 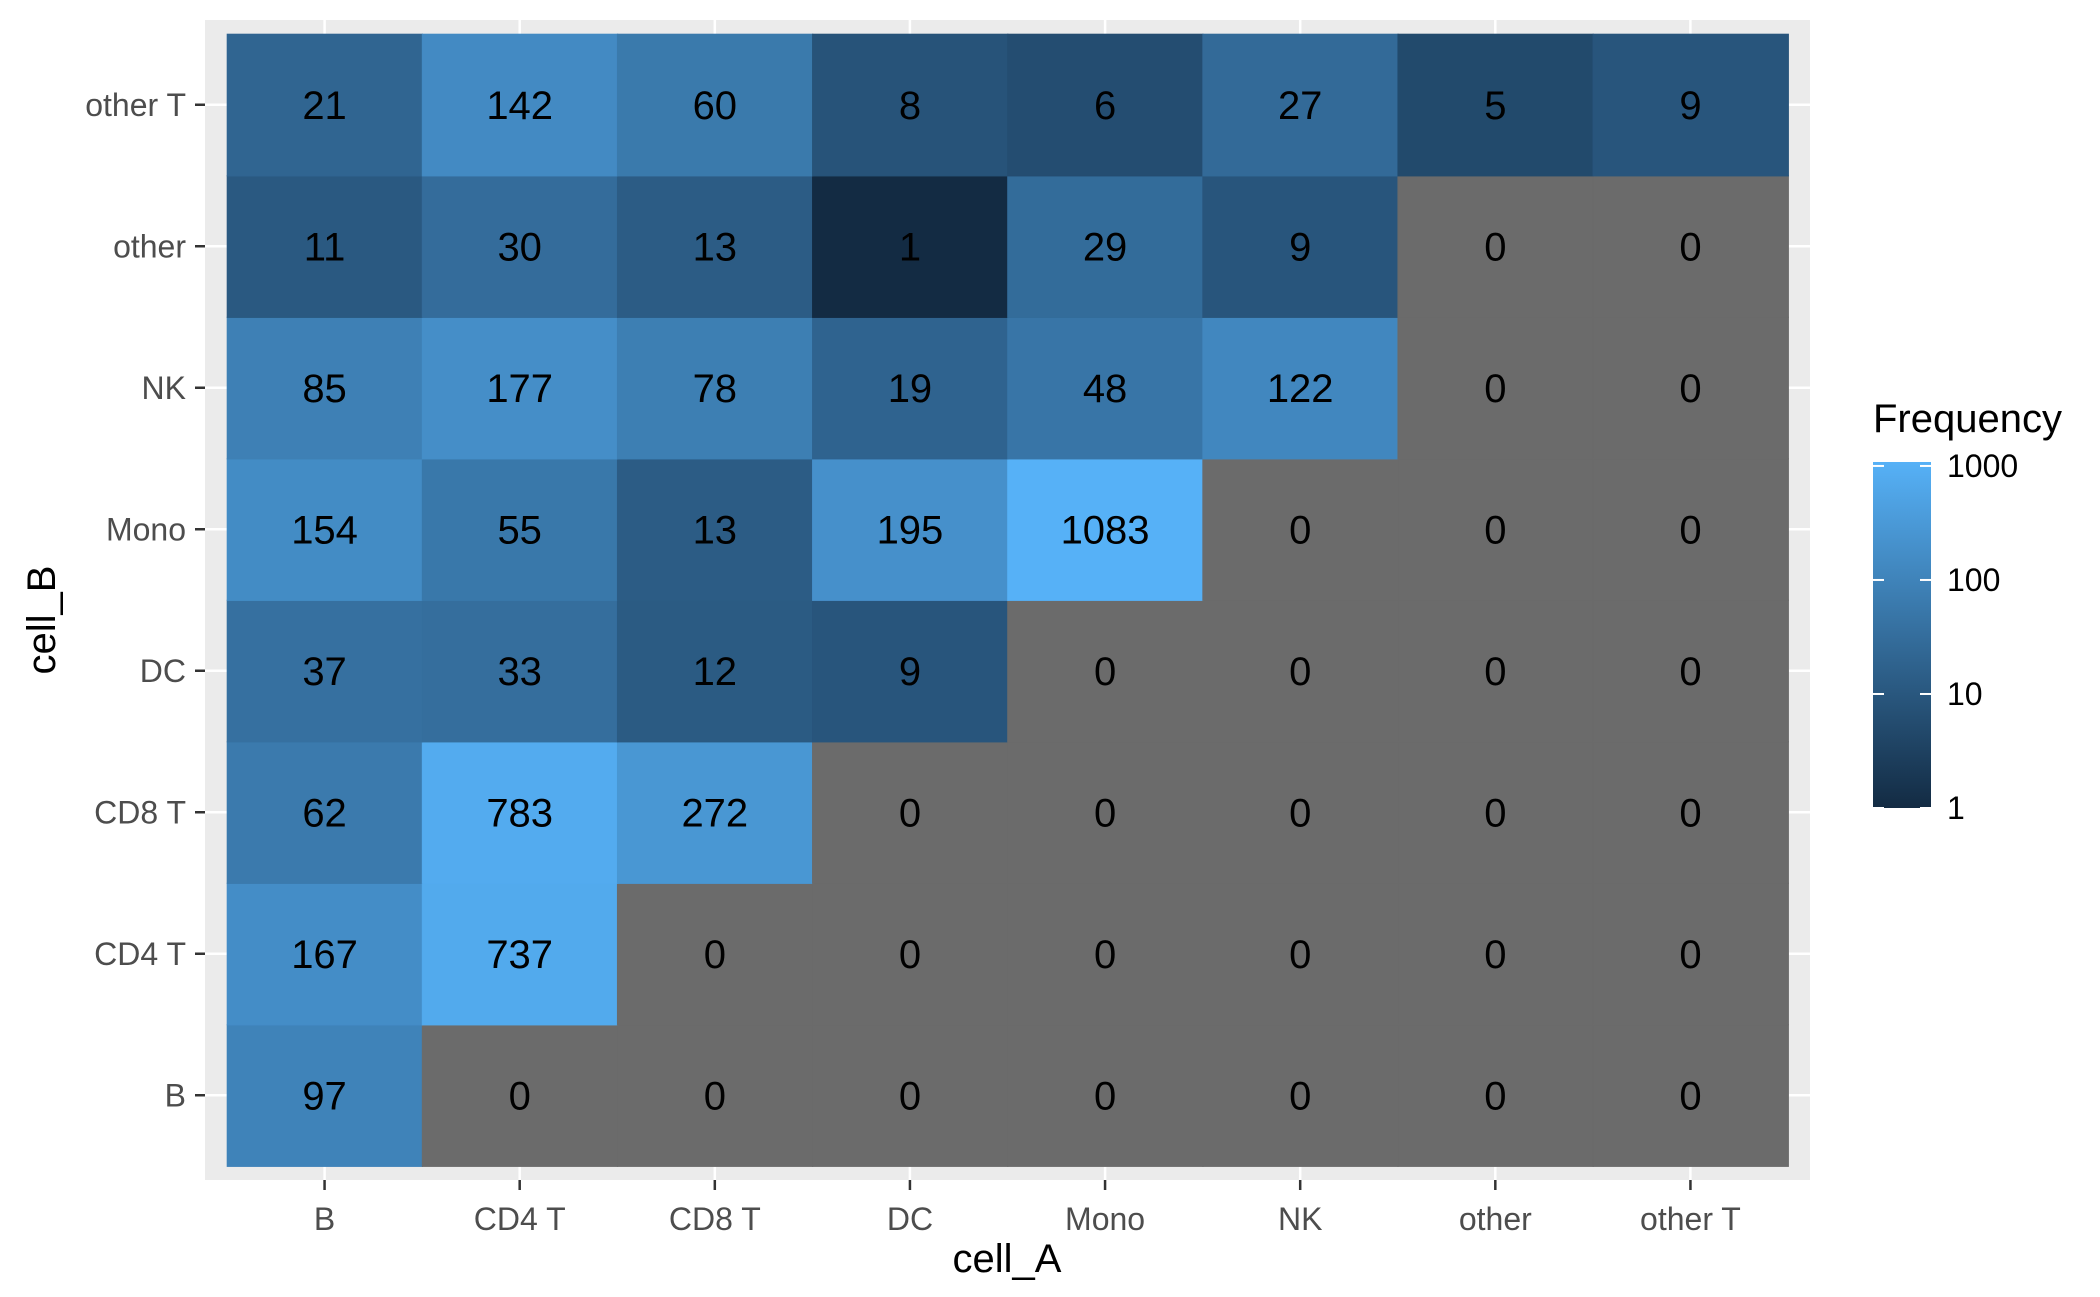 I want to click on cell-value-label: 195, so click(x=910, y=530).